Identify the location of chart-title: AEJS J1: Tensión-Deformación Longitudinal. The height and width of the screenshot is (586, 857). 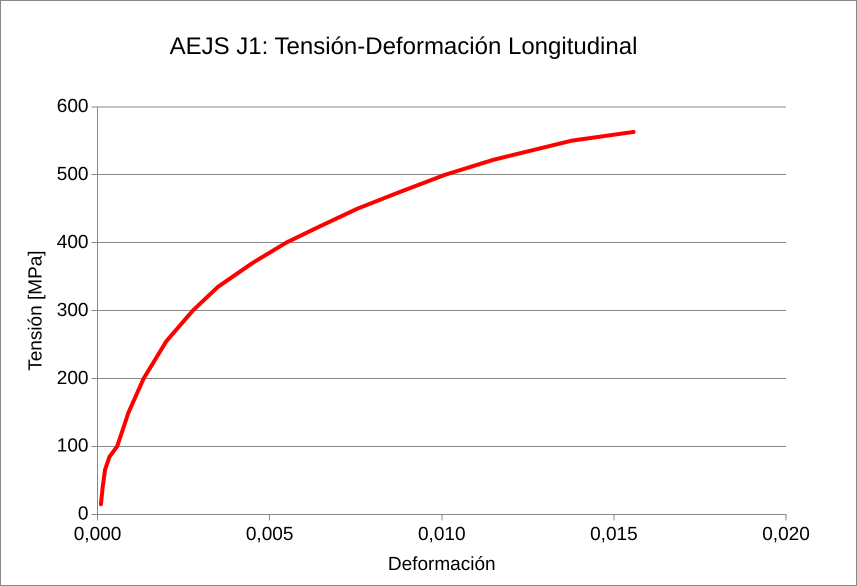
(404, 46).